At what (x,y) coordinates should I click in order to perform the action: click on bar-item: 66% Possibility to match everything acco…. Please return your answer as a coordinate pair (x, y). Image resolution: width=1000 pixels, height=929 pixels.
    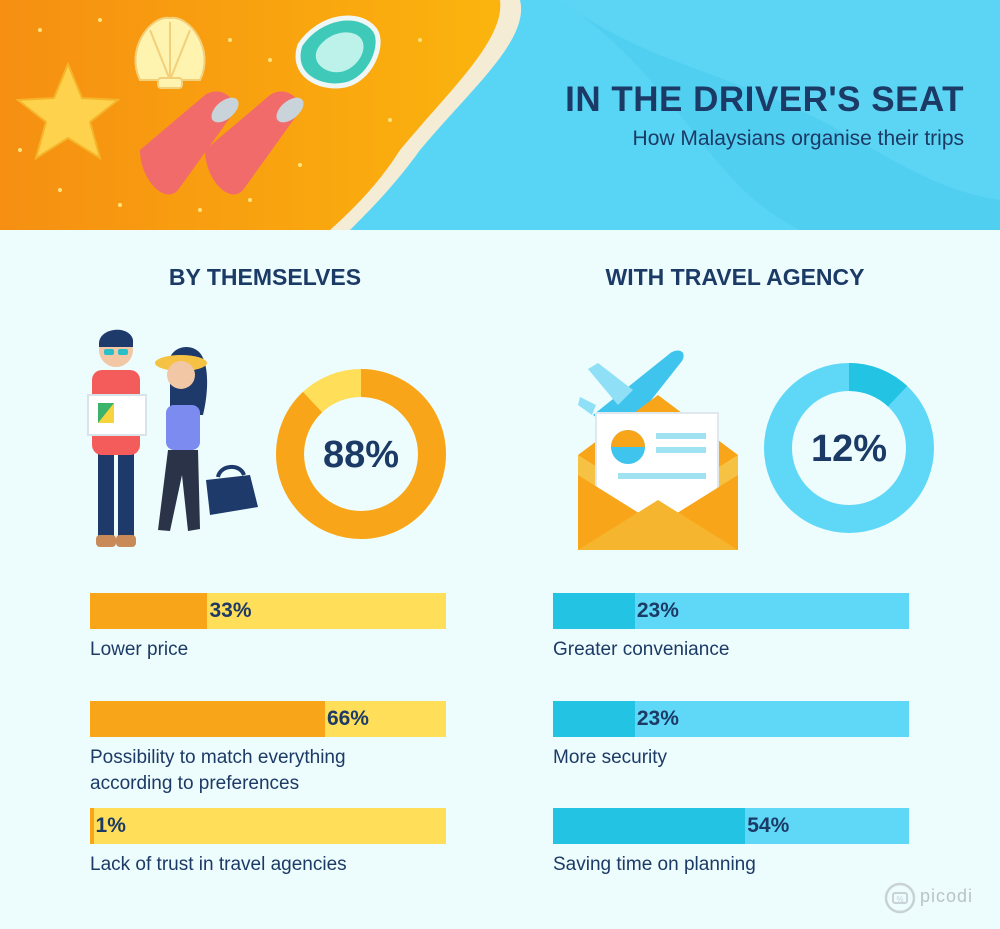
    Looking at the image, I should click on (270, 749).